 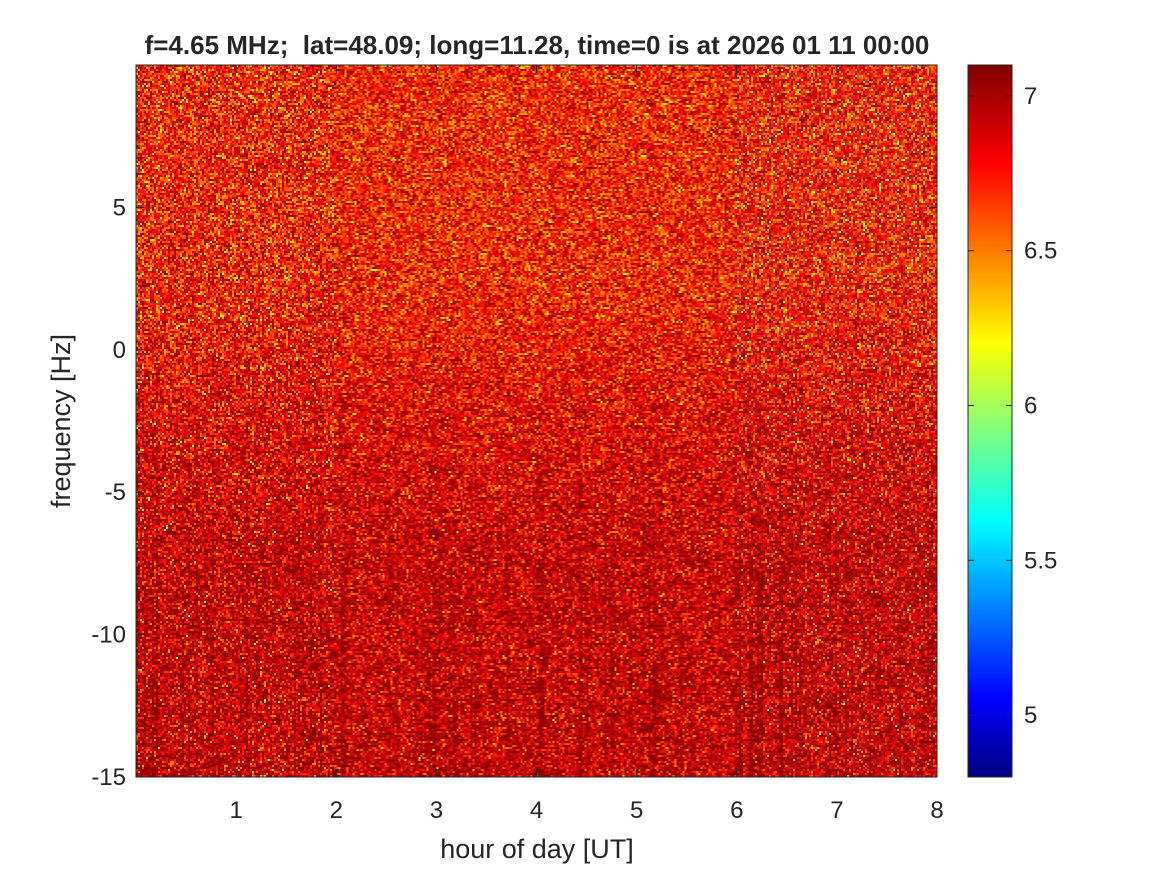 I want to click on colorbar-gradient, so click(x=990, y=421).